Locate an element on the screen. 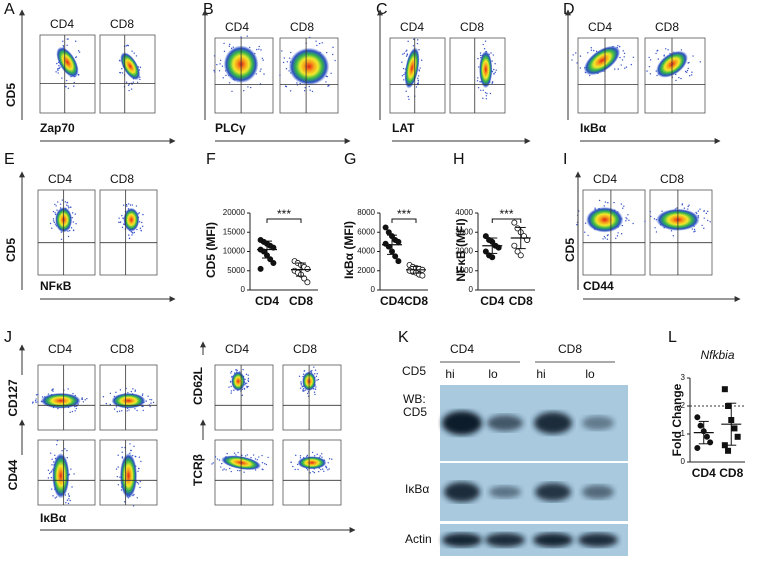  row-label: CD5 is located at coordinates (414, 371).